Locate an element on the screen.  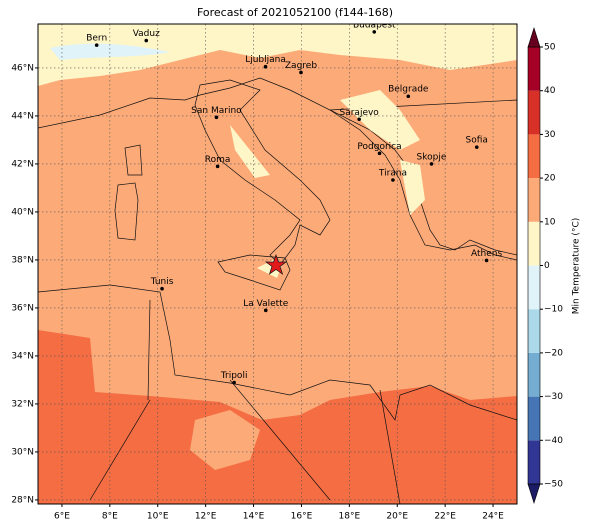
apennines is located at coordinates (250, 151).